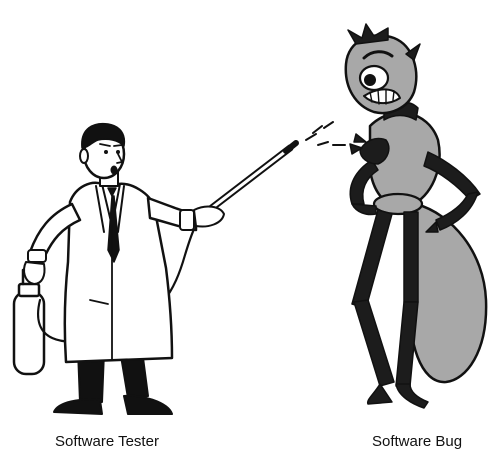  I want to click on lab-coat, so click(118, 272).